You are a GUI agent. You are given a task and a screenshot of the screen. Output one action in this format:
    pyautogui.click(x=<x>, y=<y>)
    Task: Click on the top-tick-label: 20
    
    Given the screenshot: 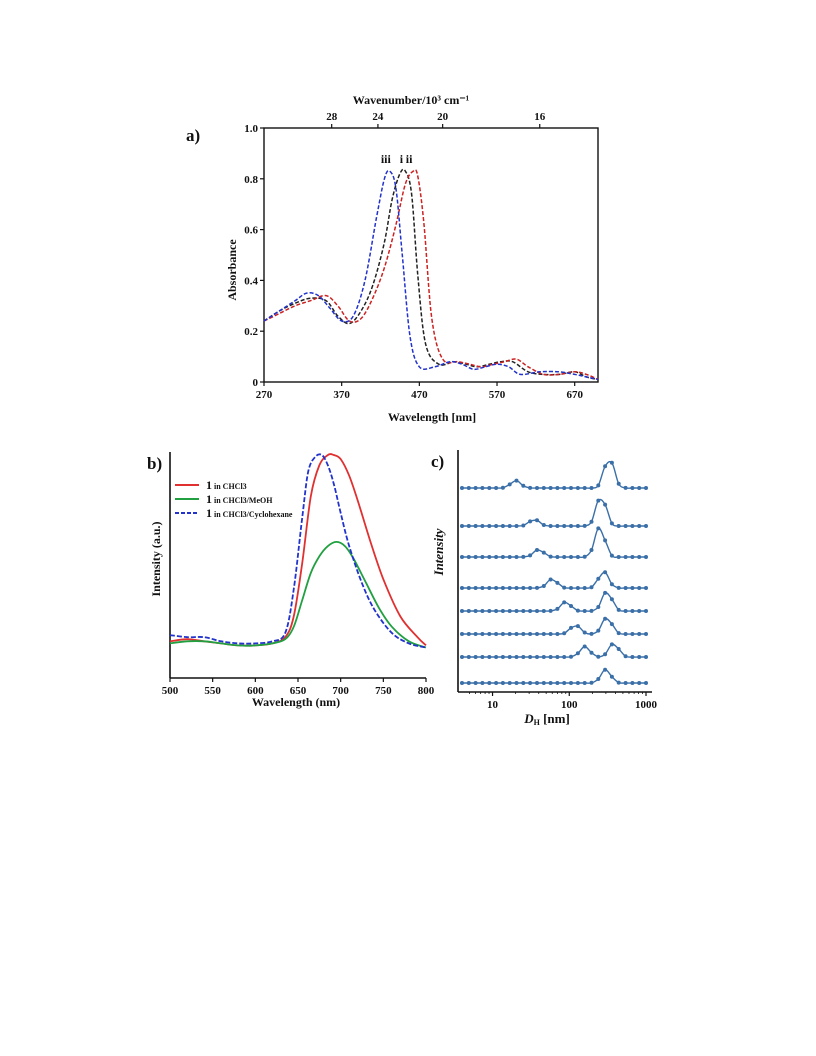 What is the action you would take?
    pyautogui.click(x=443, y=117)
    